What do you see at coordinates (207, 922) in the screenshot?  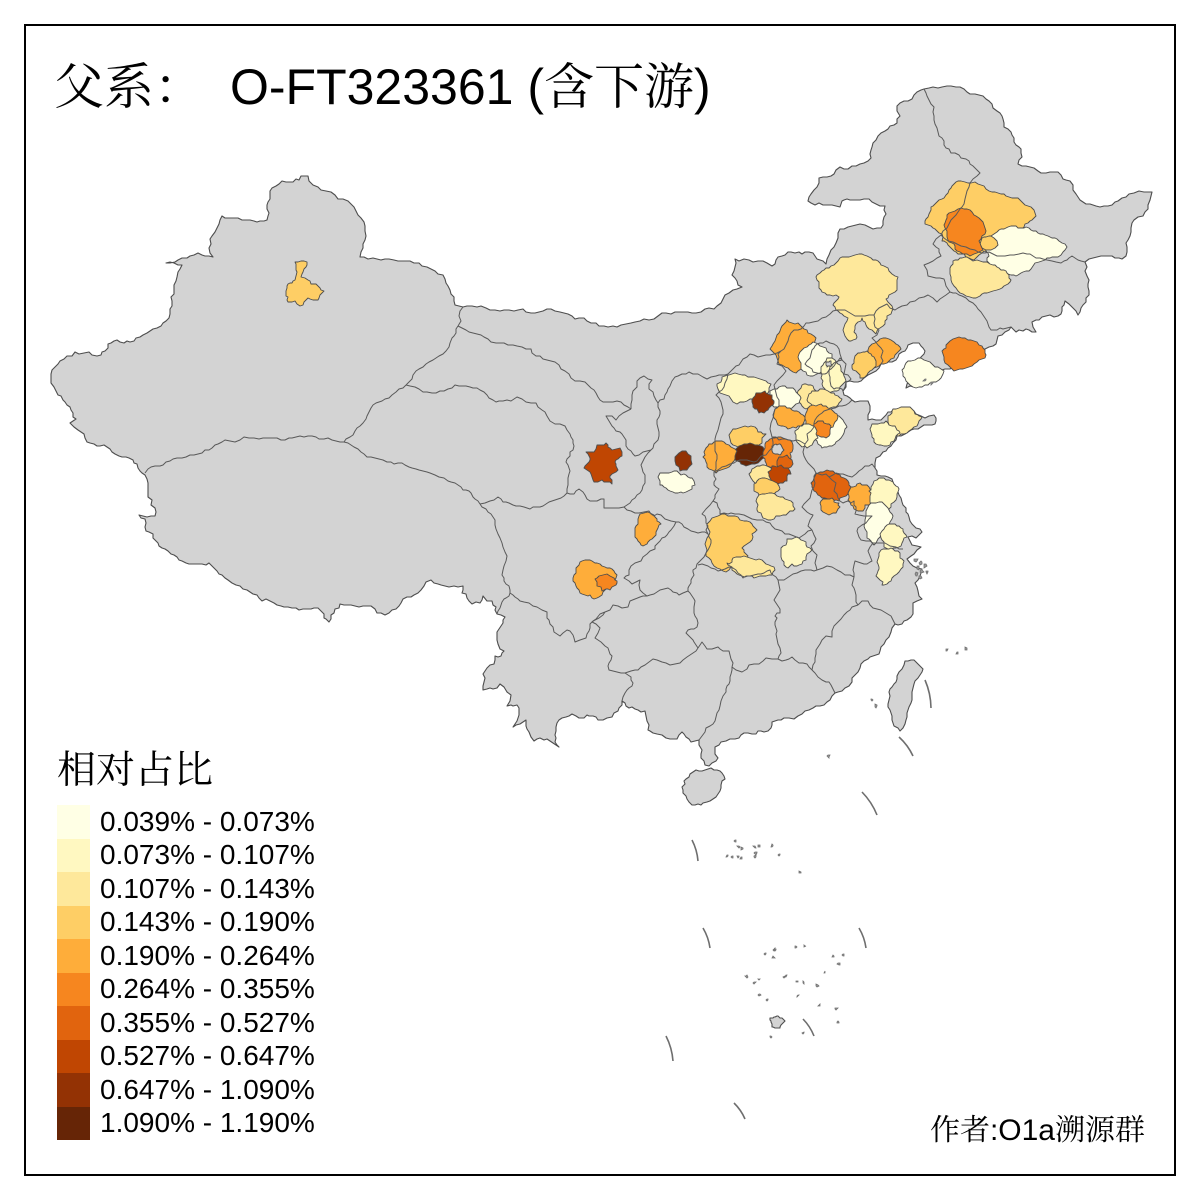 I see `legend-label: 0.143% - 0.190%` at bounding box center [207, 922].